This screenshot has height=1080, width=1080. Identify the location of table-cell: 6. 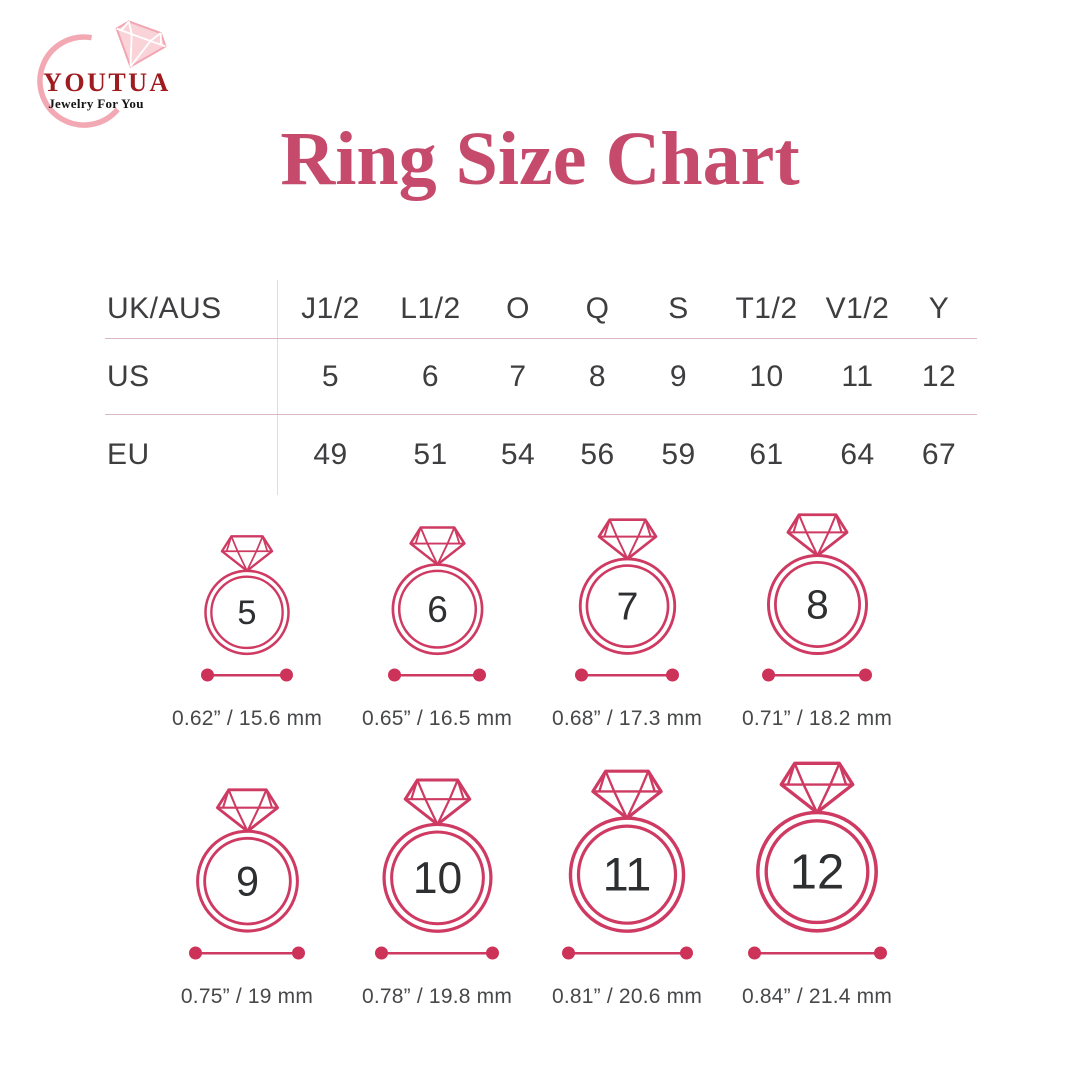
(430, 376).